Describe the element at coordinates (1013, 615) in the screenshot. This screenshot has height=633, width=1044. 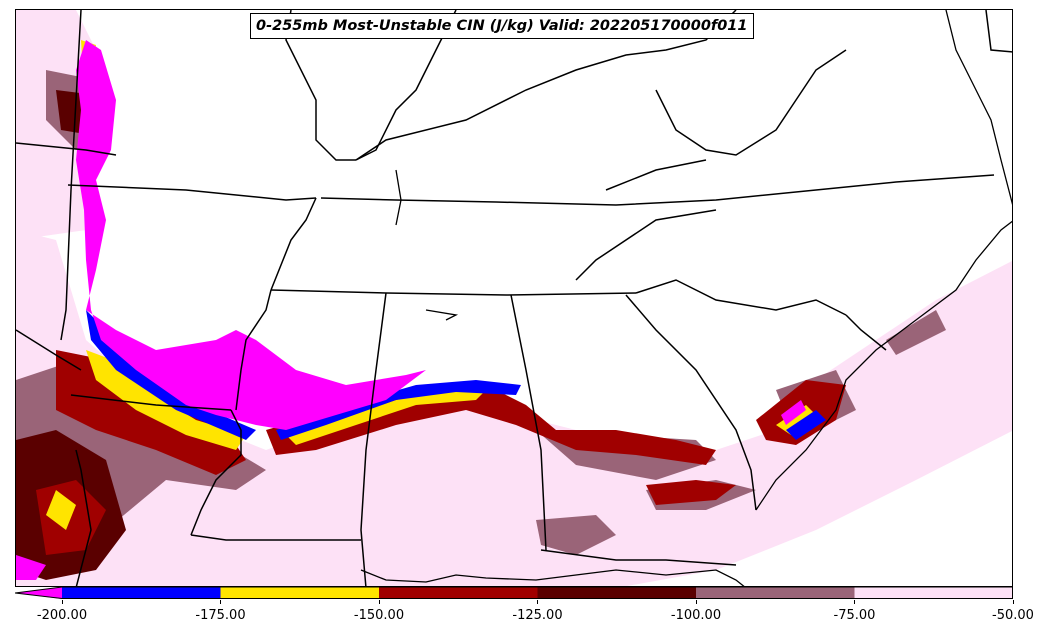
I see `colorbar-tick-label: -50.00` at that location.